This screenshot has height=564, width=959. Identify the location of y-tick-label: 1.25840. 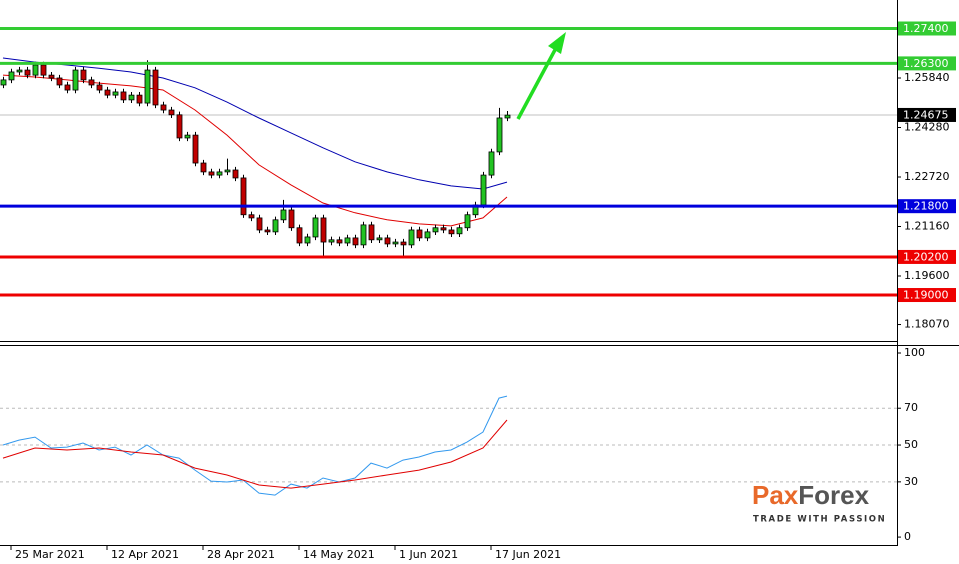
(927, 77).